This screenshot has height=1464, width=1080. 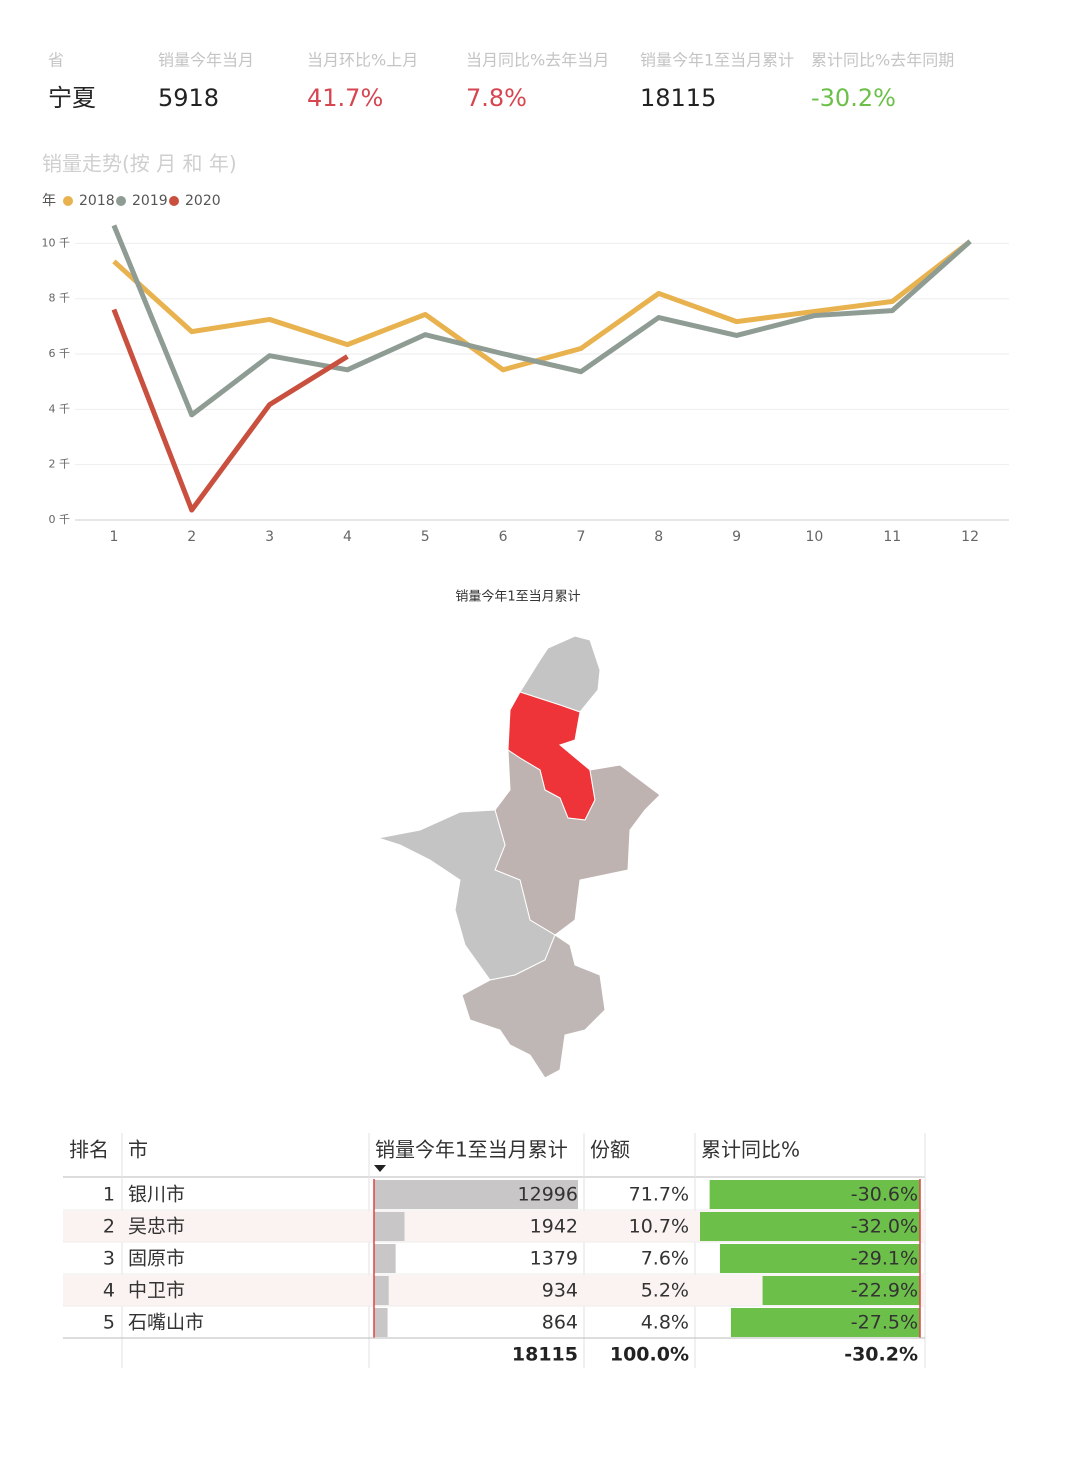 What do you see at coordinates (554, 1227) in the screenshot?
I see `table-cell: 1942` at bounding box center [554, 1227].